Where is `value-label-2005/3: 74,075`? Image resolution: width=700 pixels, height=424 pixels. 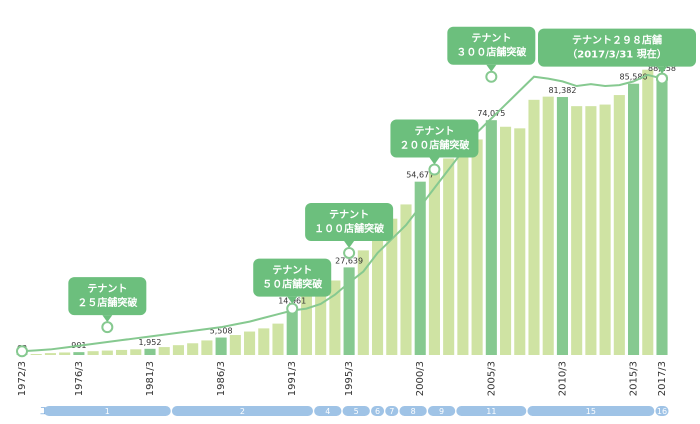
value-label-2005/3: 74,075 is located at coordinates (491, 113).